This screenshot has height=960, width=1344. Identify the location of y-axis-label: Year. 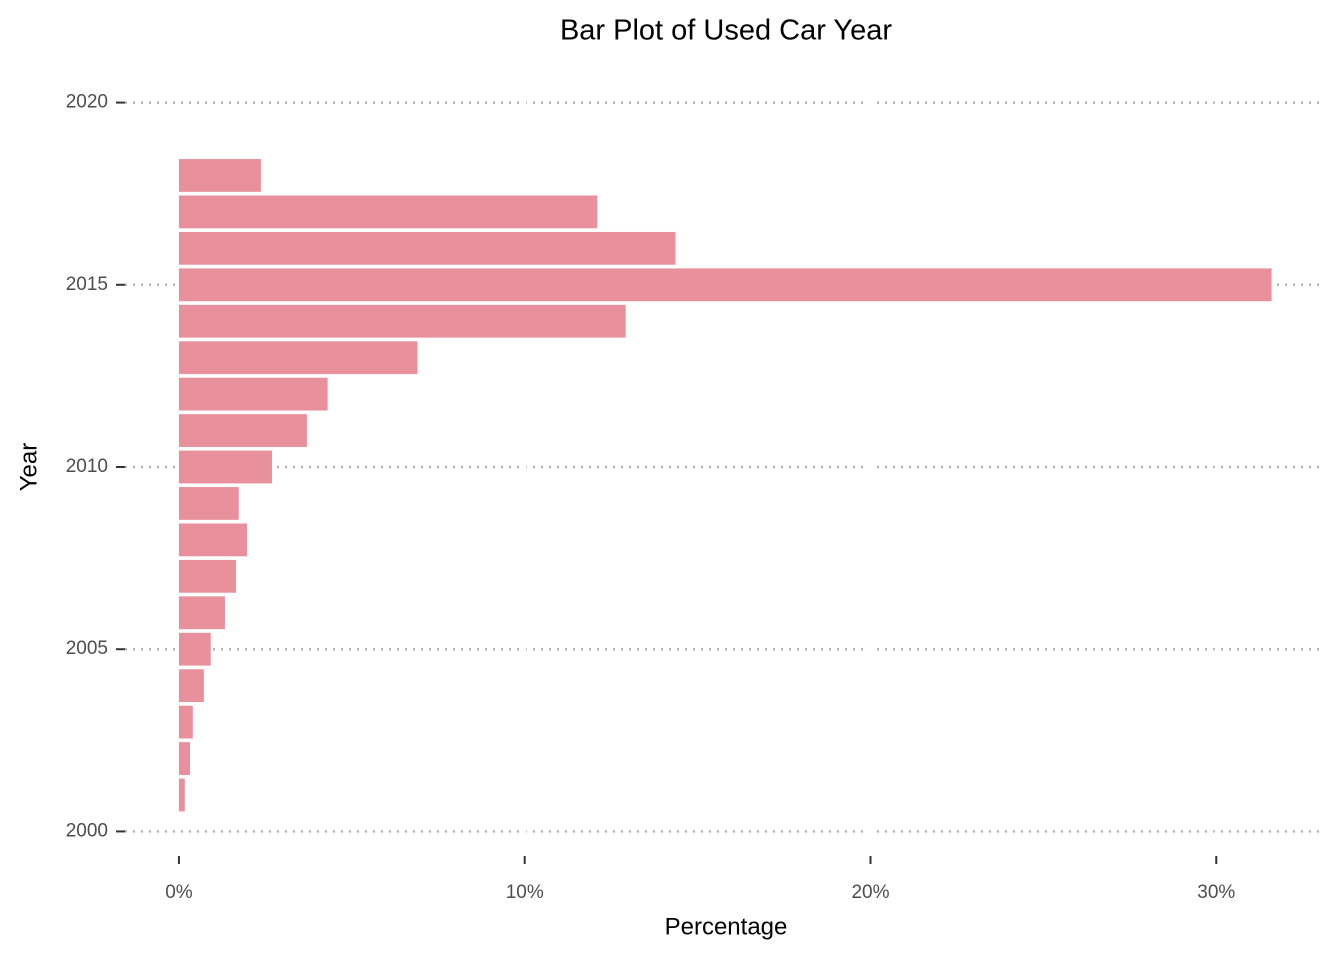
(28, 467).